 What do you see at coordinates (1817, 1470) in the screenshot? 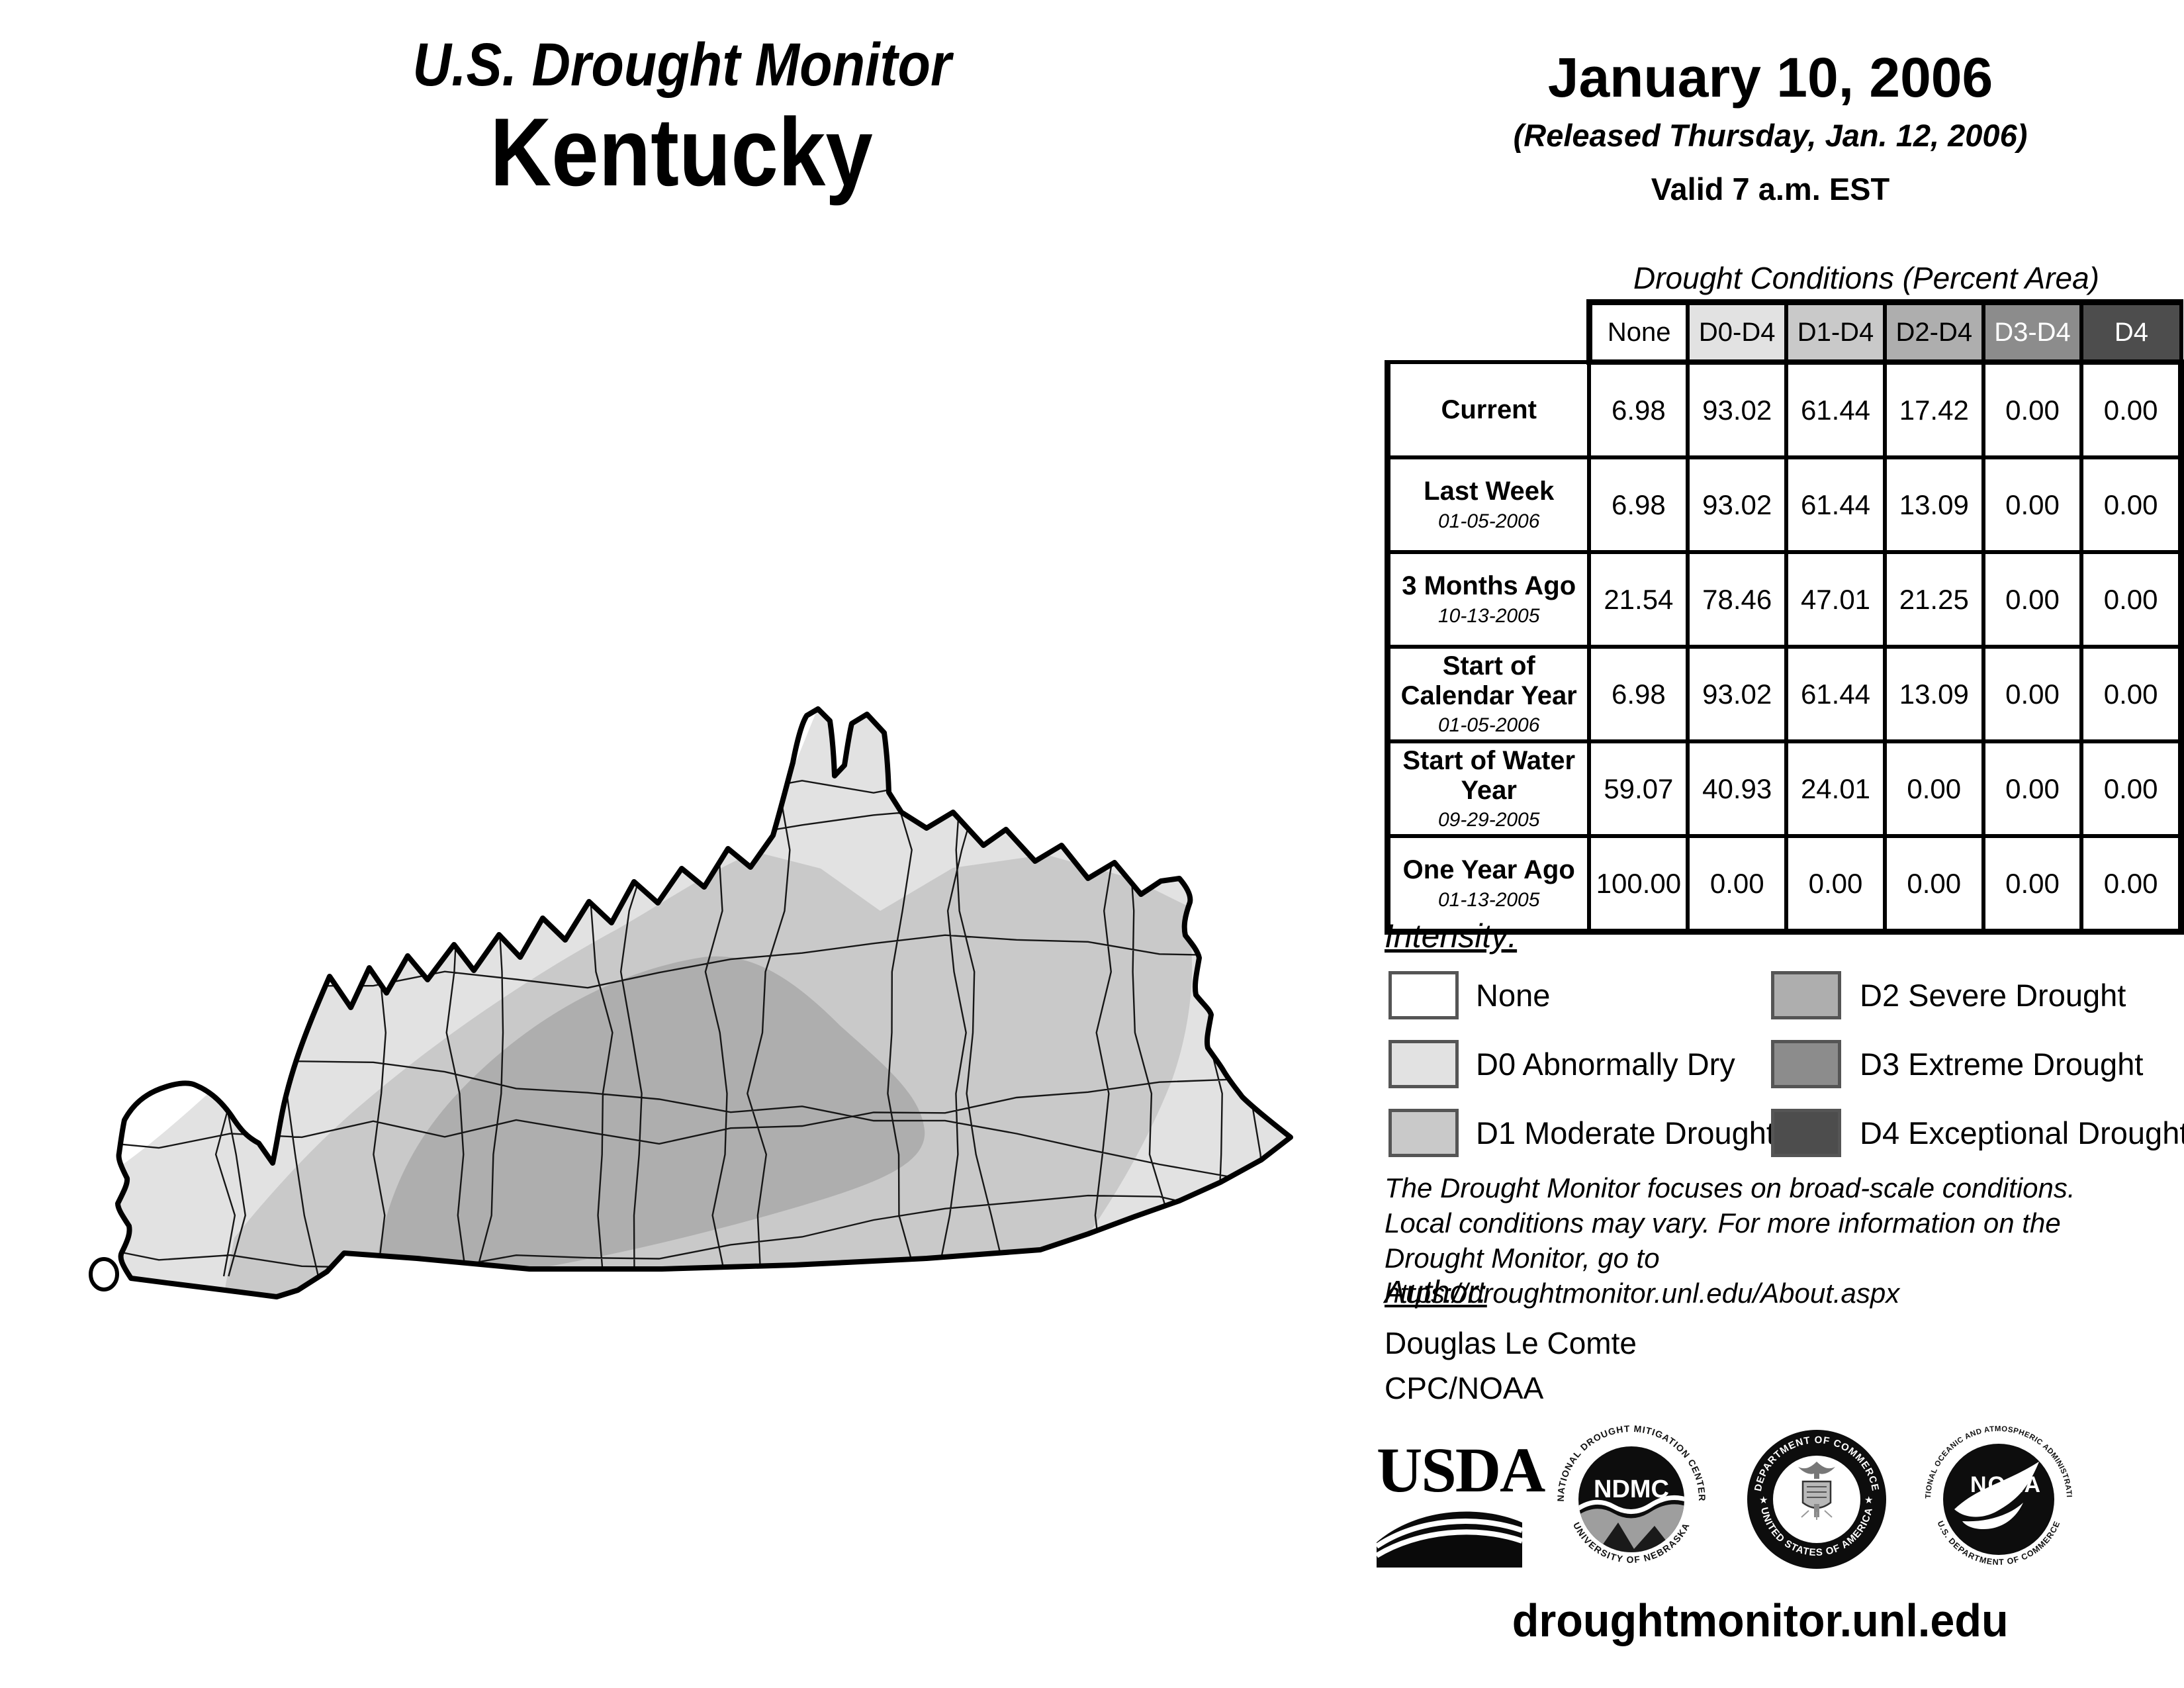
I see `doc-eagle` at bounding box center [1817, 1470].